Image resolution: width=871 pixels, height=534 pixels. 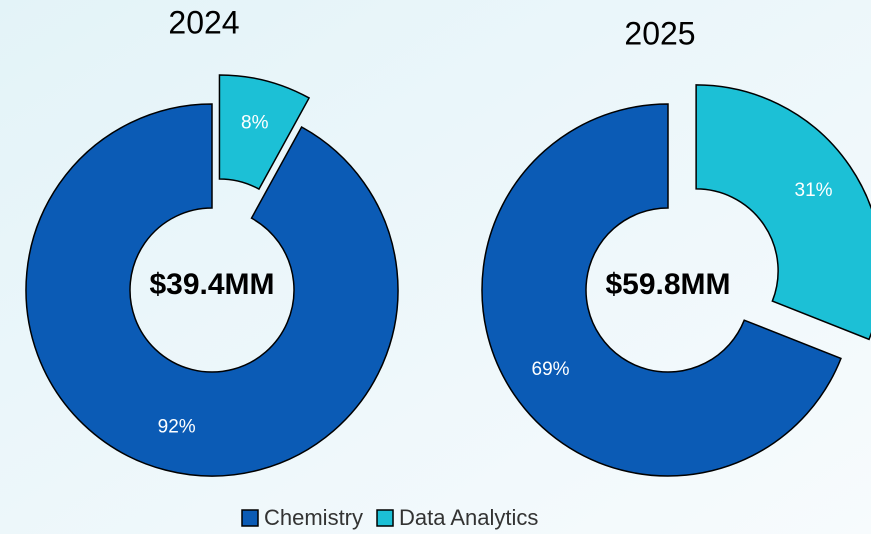 What do you see at coordinates (667, 284) in the screenshot?
I see `center-label: $59.8MM` at bounding box center [667, 284].